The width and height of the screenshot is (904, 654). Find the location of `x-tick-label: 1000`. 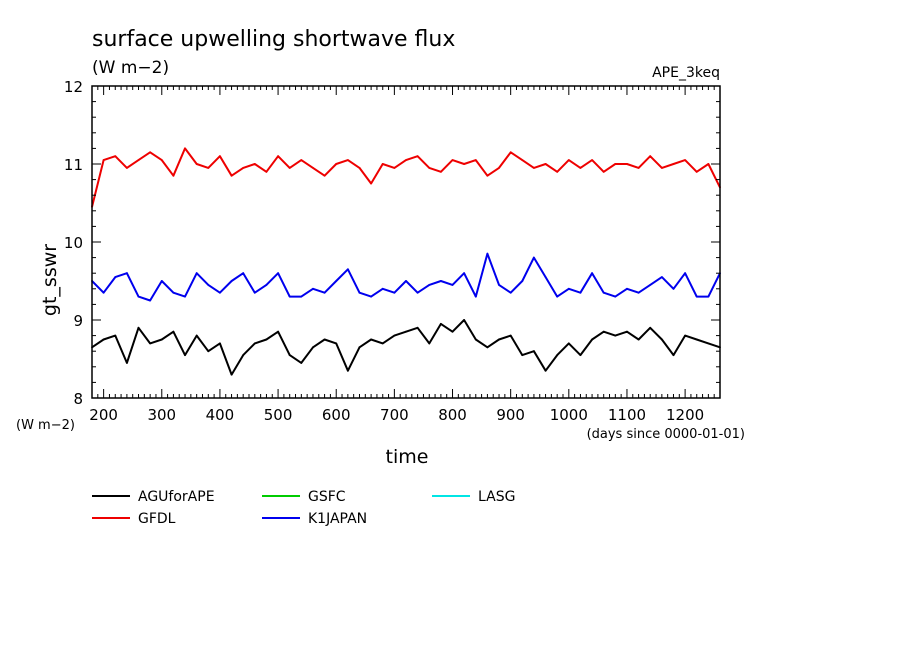

x-tick-label: 1000 is located at coordinates (569, 415).